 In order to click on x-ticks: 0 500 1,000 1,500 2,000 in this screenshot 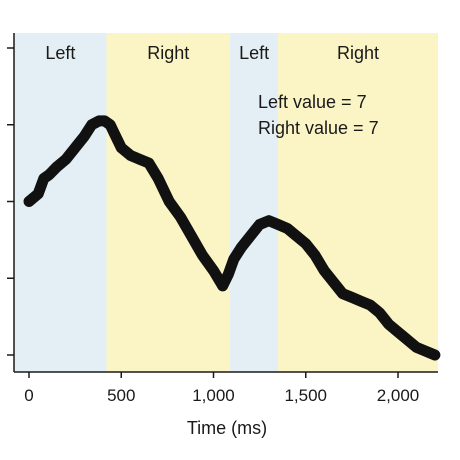, I will do `click(221, 388)`.